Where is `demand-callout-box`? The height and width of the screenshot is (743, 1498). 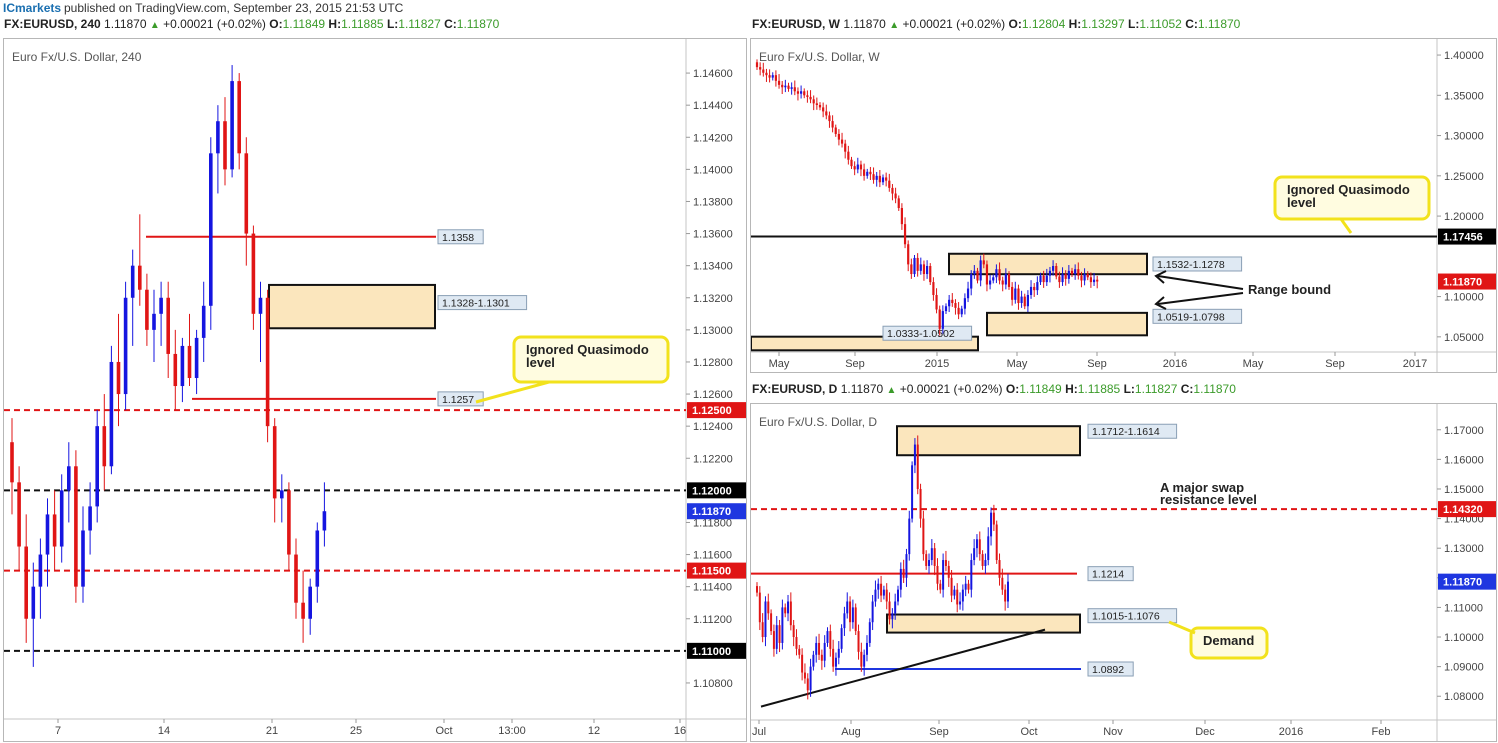 demand-callout-box is located at coordinates (1229, 643).